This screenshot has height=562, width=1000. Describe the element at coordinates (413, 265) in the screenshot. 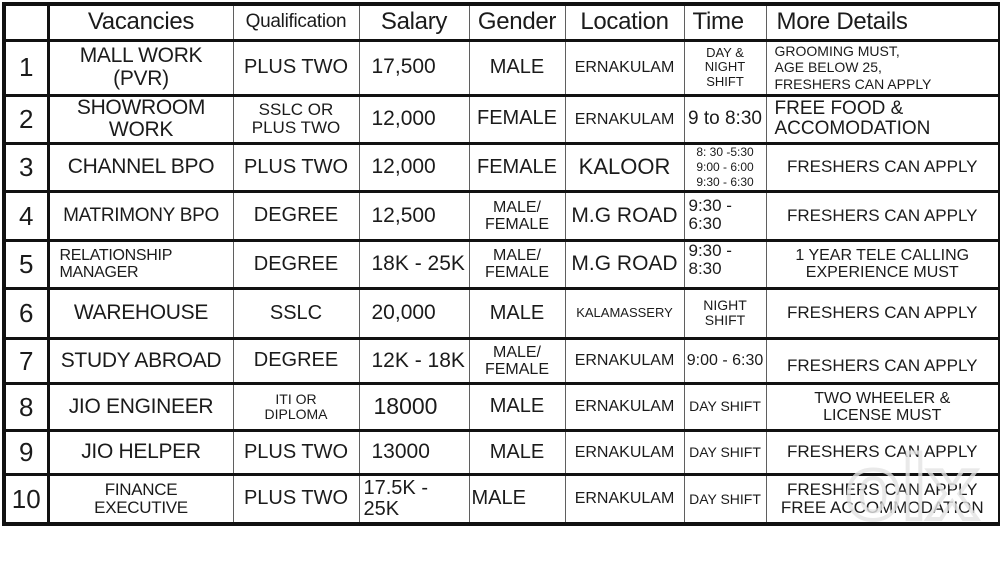

I see `cell-salary: 18K - 25K` at that location.